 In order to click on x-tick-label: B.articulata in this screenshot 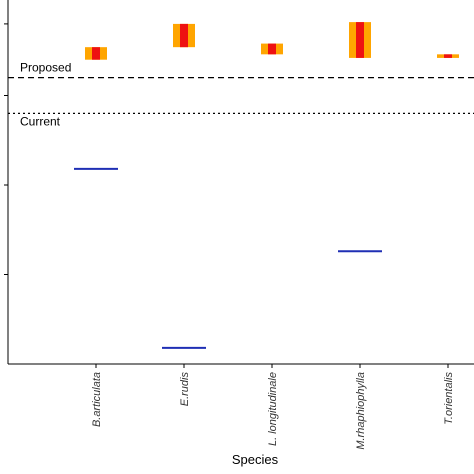, I will do `click(97, 399)`.